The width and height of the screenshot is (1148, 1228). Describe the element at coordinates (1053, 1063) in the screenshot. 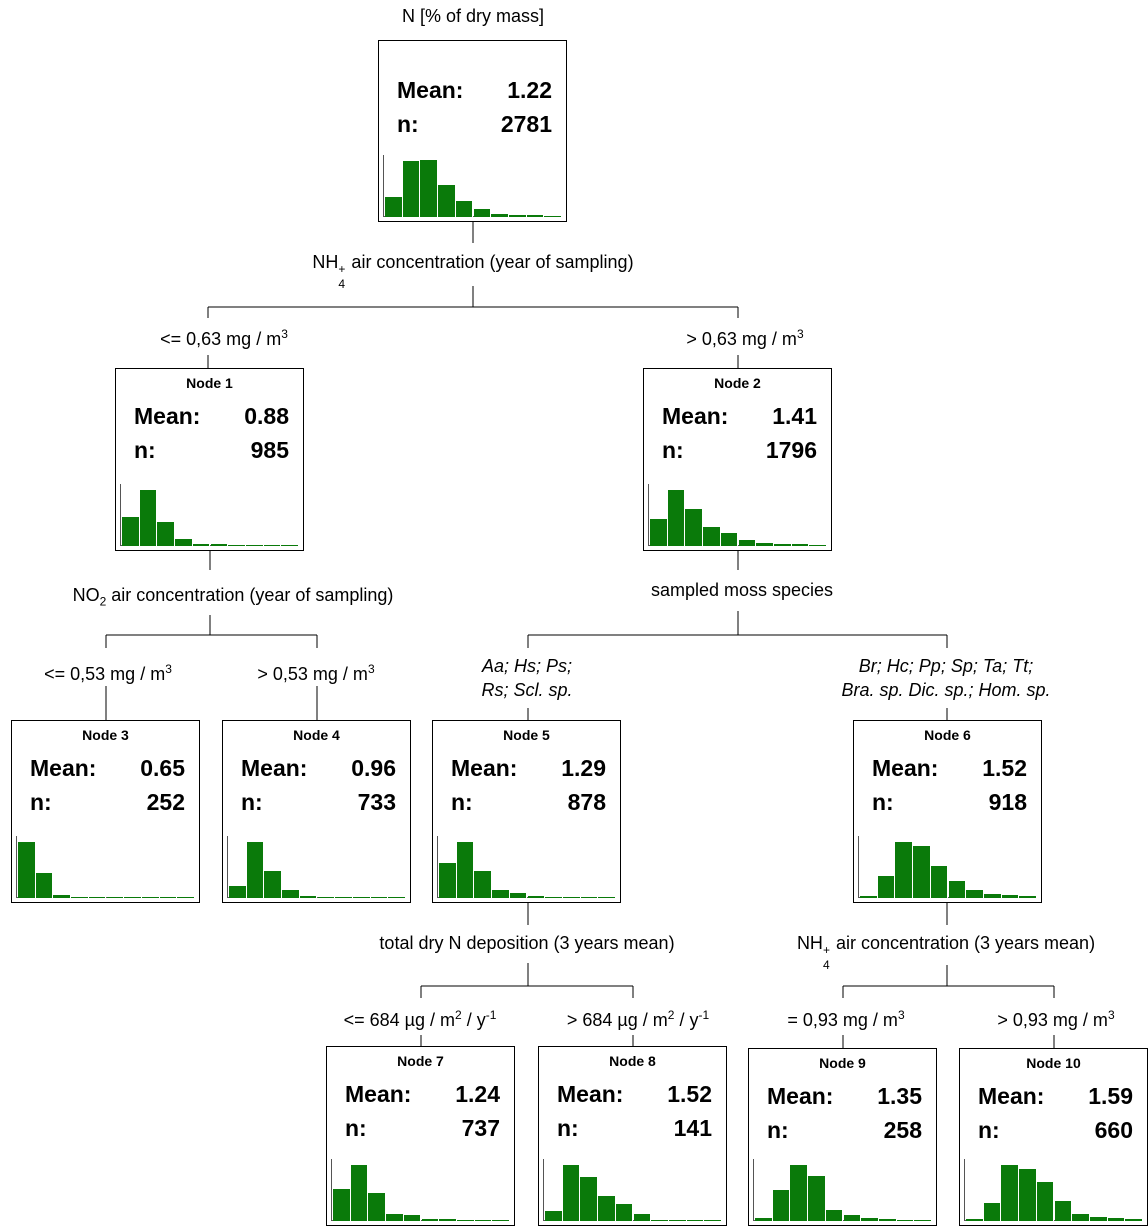

I see `node-title: Node 10` at that location.